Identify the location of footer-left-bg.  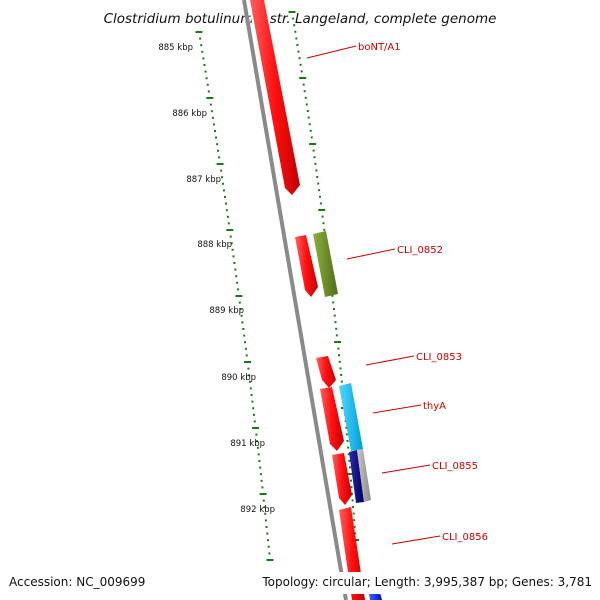
(80, 583).